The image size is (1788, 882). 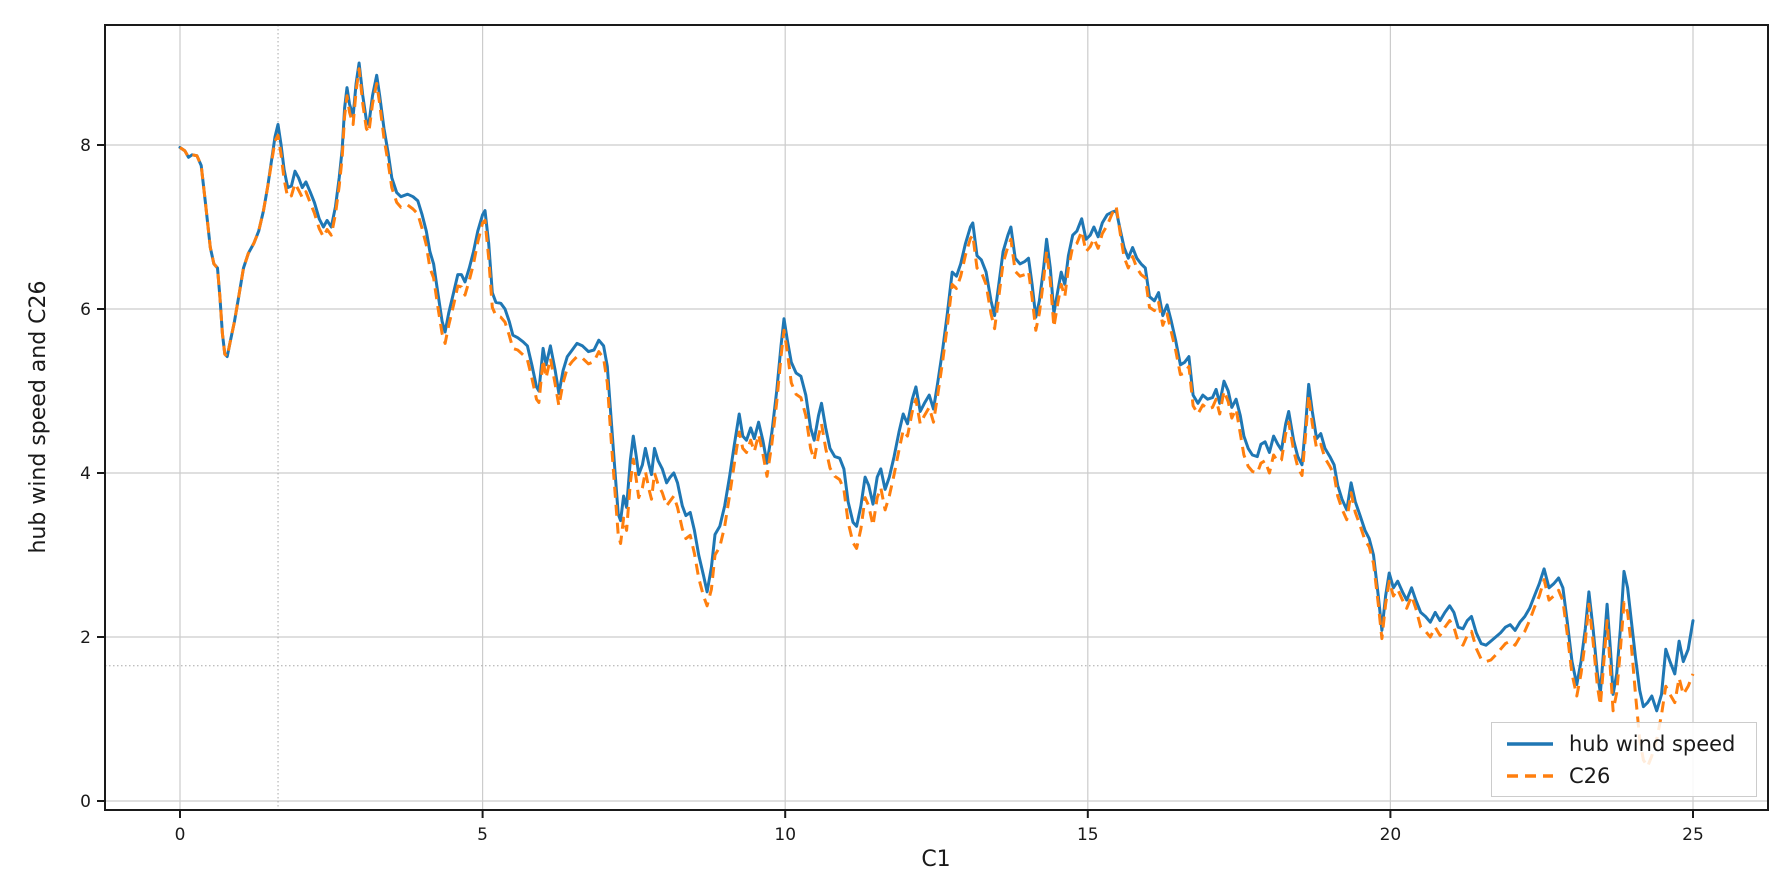 What do you see at coordinates (785, 835) in the screenshot?
I see `x-tick-label: 10` at bounding box center [785, 835].